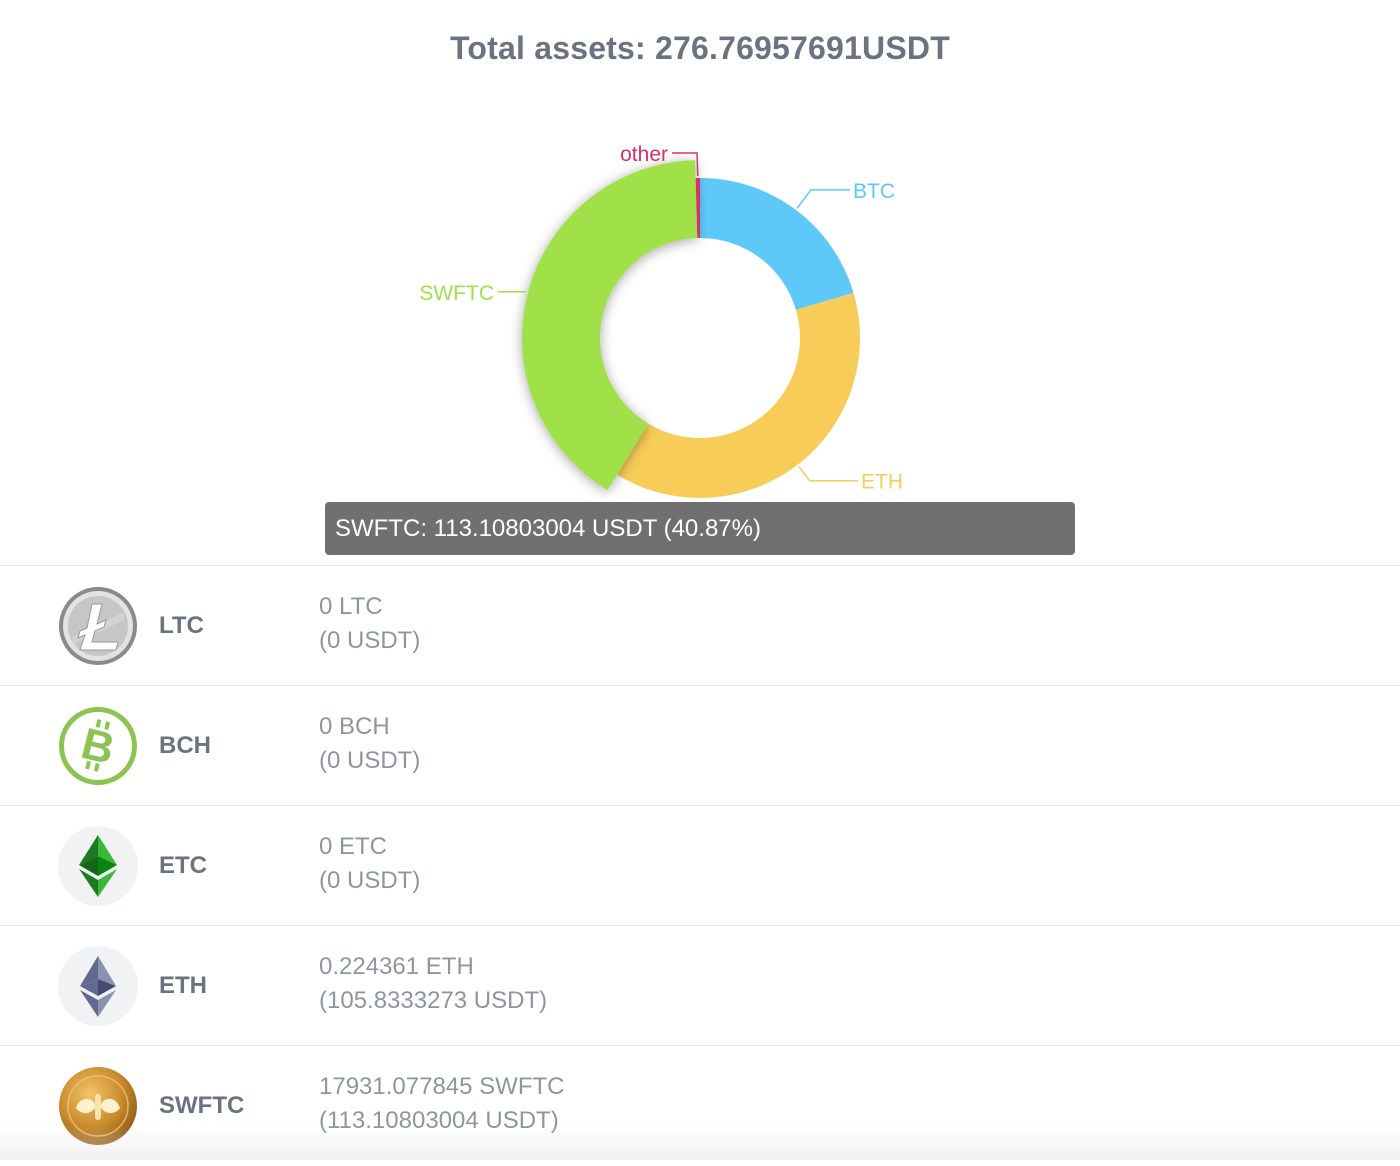  I want to click on asset-row-eth: ETH 0.224361 ETH (105.8333273 USDT), so click(700, 985).